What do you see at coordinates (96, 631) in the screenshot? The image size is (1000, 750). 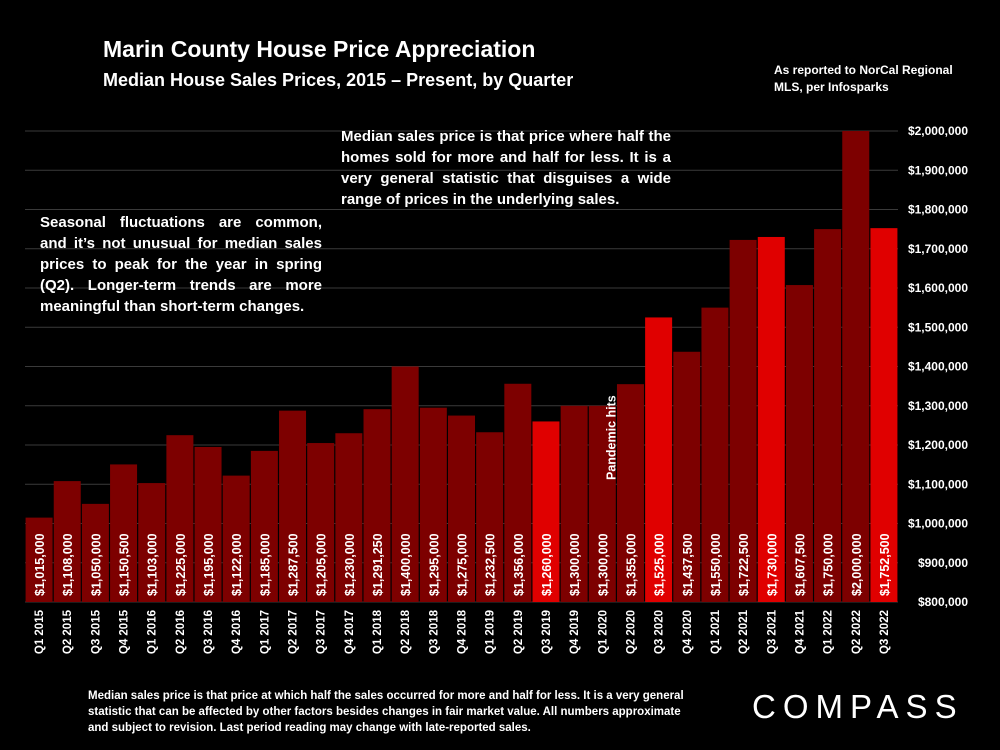 I see `x-tick-label: Q3 2015` at bounding box center [96, 631].